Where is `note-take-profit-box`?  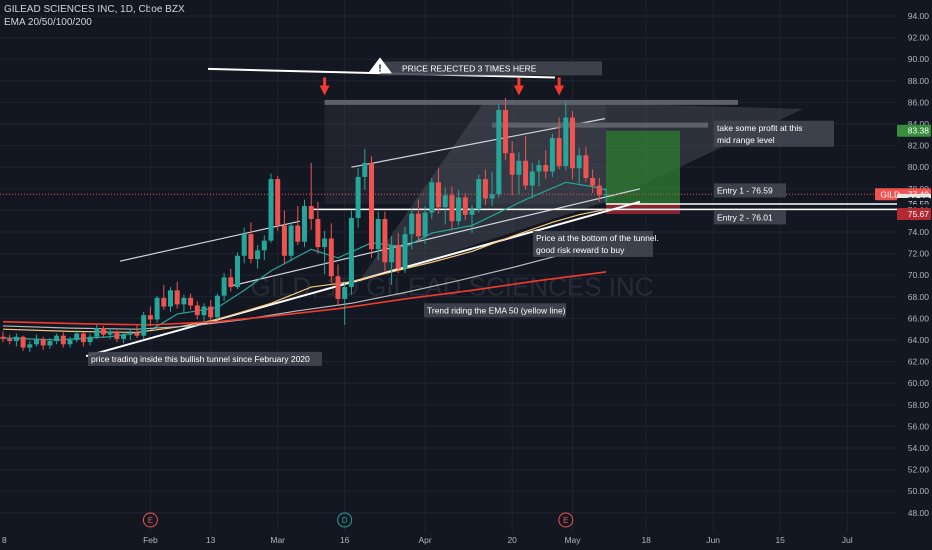 note-take-profit-box is located at coordinates (774, 133).